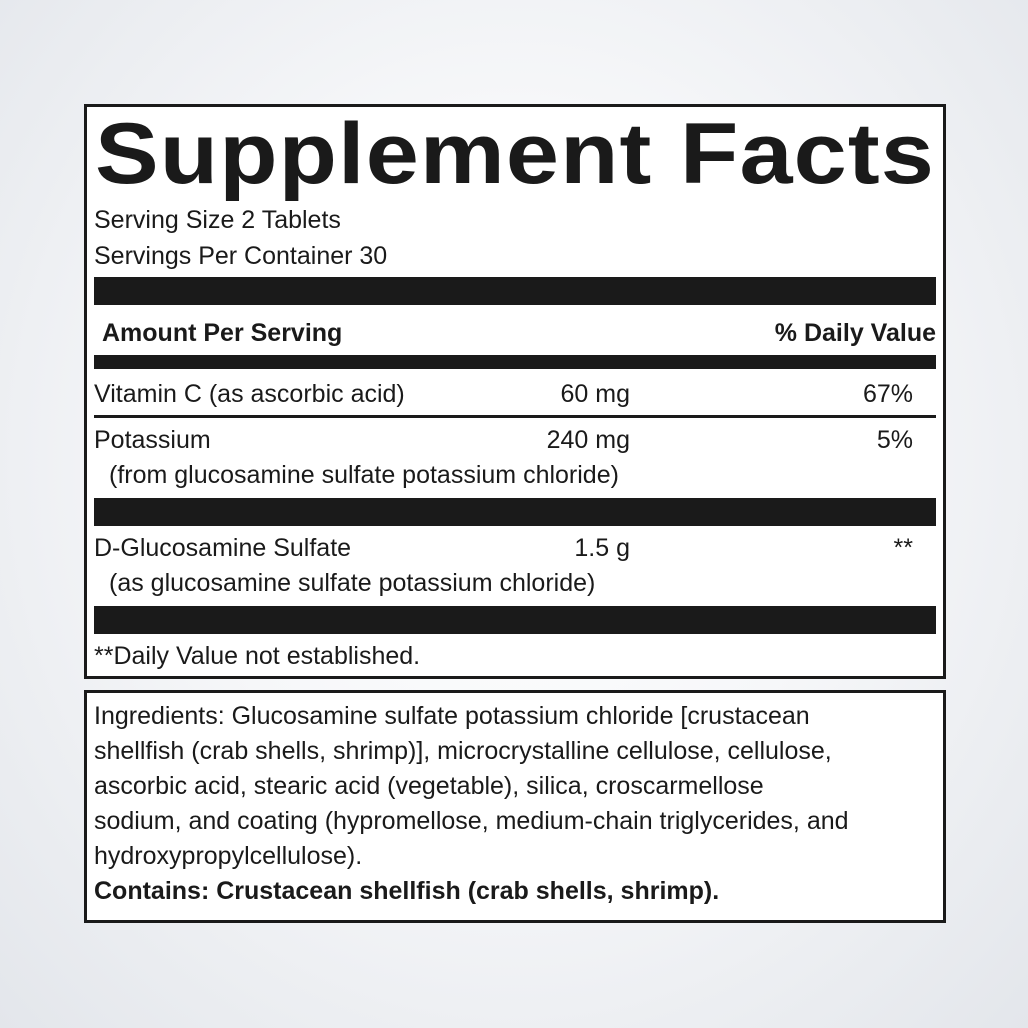 This screenshot has height=1028, width=1028. I want to click on row-vitamin-c-name: Vitamin C (as ascorbic acid), so click(249, 394).